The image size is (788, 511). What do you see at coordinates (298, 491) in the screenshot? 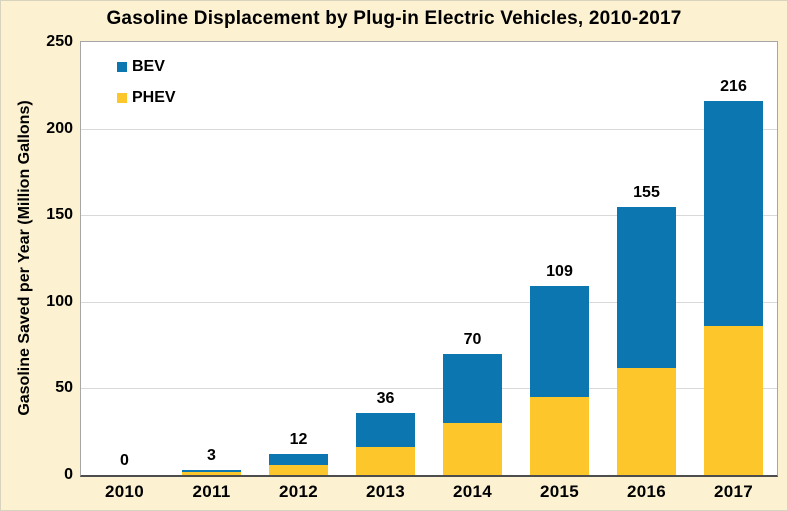
I see `x-tick-label-2012: 2012` at bounding box center [298, 491].